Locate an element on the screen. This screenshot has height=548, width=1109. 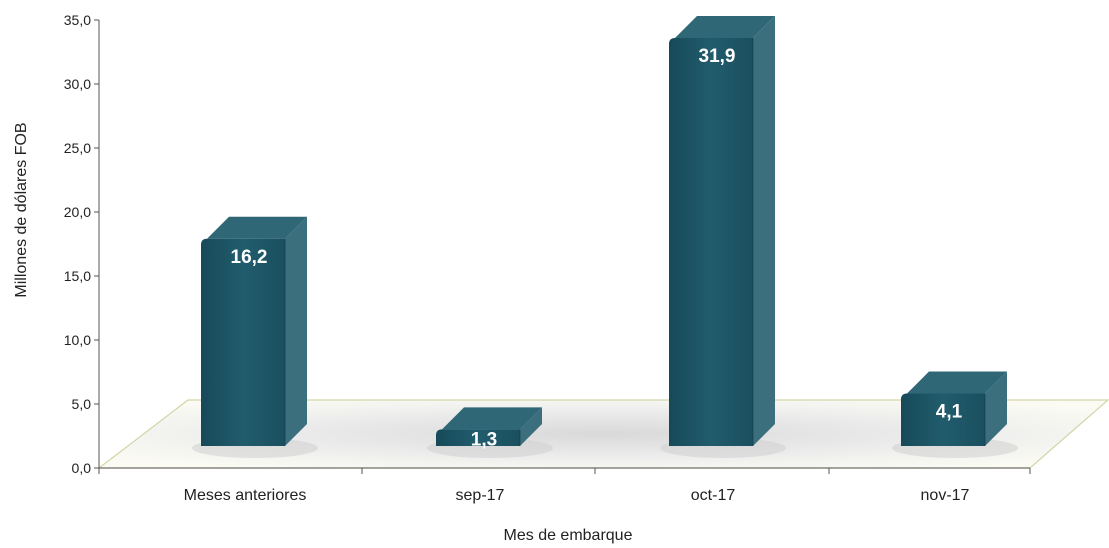
bar-data-label: 1,3 is located at coordinates (484, 439).